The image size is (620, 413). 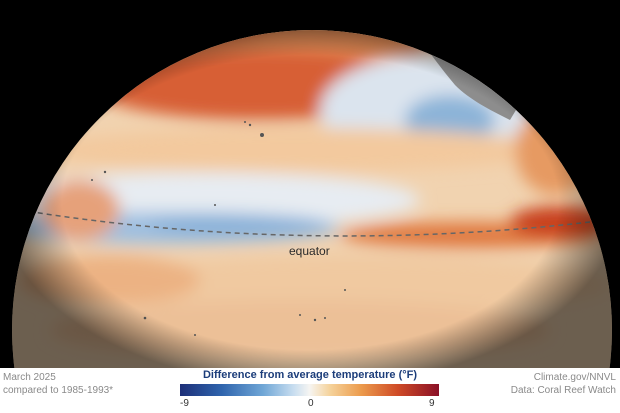 I want to click on equator-label: equator, so click(x=309, y=251).